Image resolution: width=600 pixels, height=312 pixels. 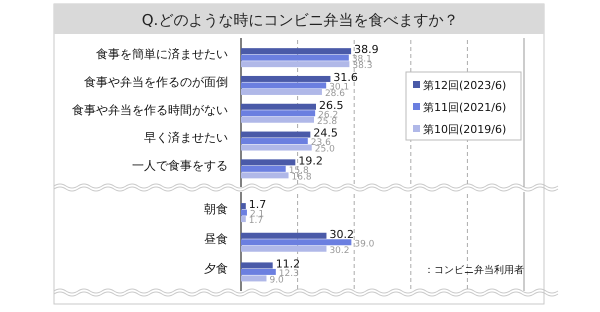 I want to click on data-label: 25.0, so click(x=325, y=149).